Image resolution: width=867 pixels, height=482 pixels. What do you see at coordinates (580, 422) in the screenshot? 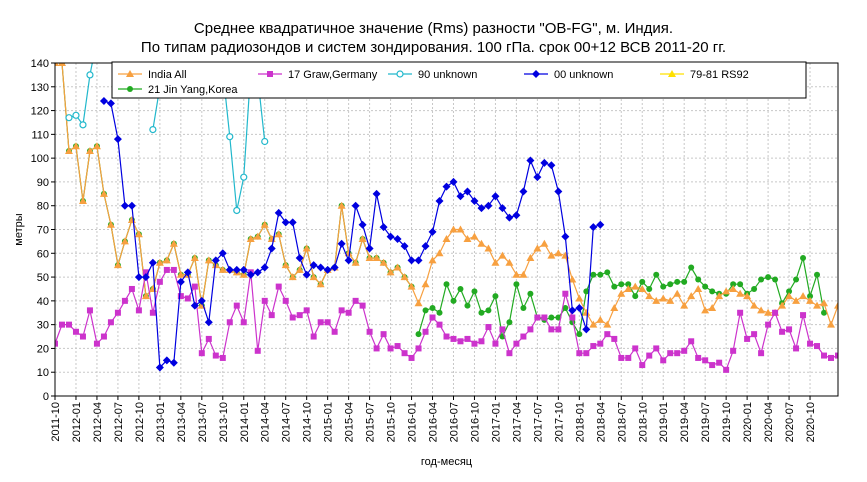
I see `x-tick-label: 2018-01` at bounding box center [580, 422].